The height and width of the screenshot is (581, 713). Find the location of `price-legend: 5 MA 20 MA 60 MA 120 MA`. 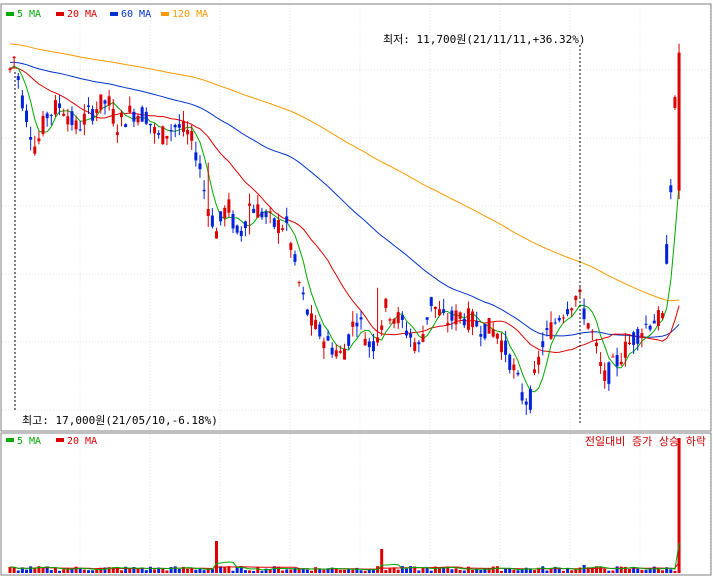

price-legend: 5 MA 20 MA 60 MA 120 MA is located at coordinates (107, 14).